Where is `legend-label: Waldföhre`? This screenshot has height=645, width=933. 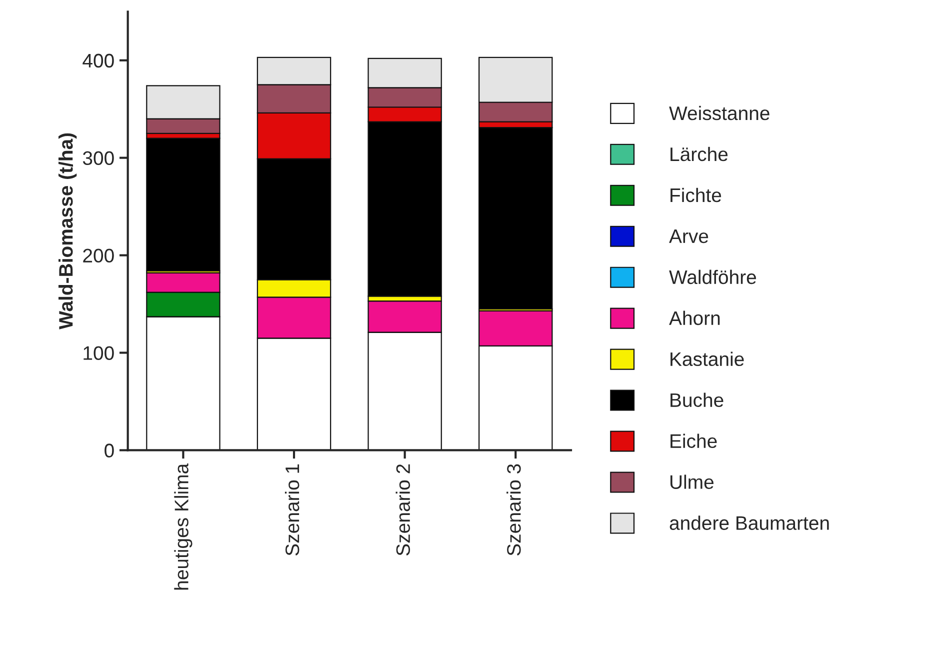
legend-label: Waldföhre is located at coordinates (712, 277).